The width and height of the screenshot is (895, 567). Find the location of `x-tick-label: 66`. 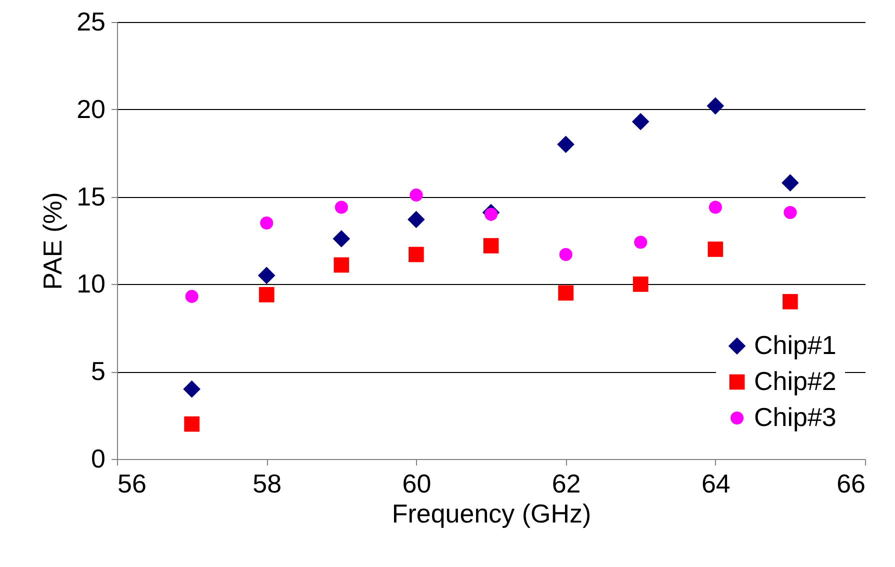

x-tick-label: 66 is located at coordinates (851, 483).